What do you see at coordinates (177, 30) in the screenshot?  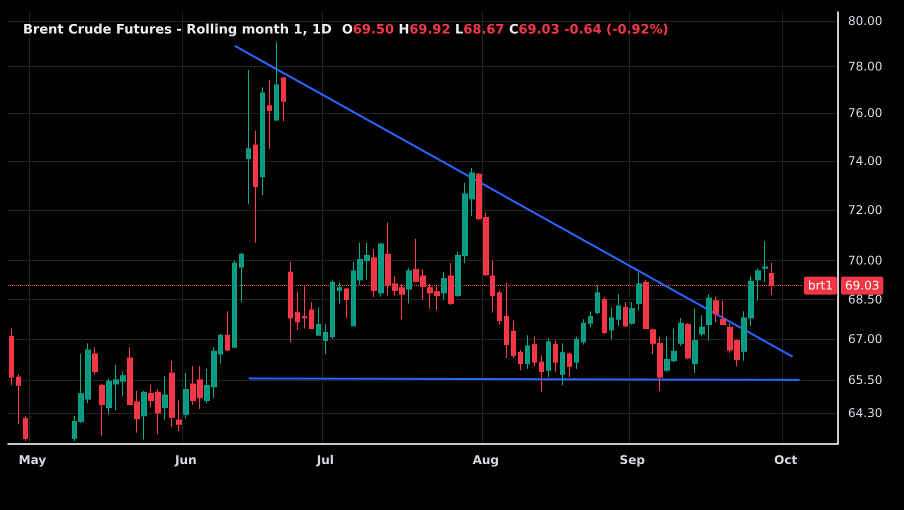 I see `text: Brent Crude Futures - Rolling month 1, 1D` at bounding box center [177, 30].